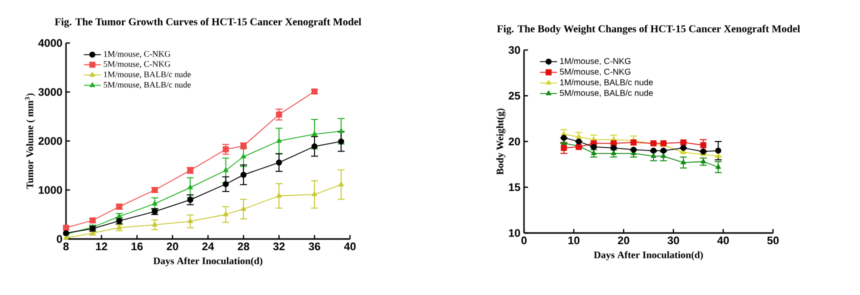 This screenshot has width=860, height=295. I want to click on chart-title: Fig. The Body Weight Changes of HCT-15 Cancer Xenograft Model, so click(648, 29).